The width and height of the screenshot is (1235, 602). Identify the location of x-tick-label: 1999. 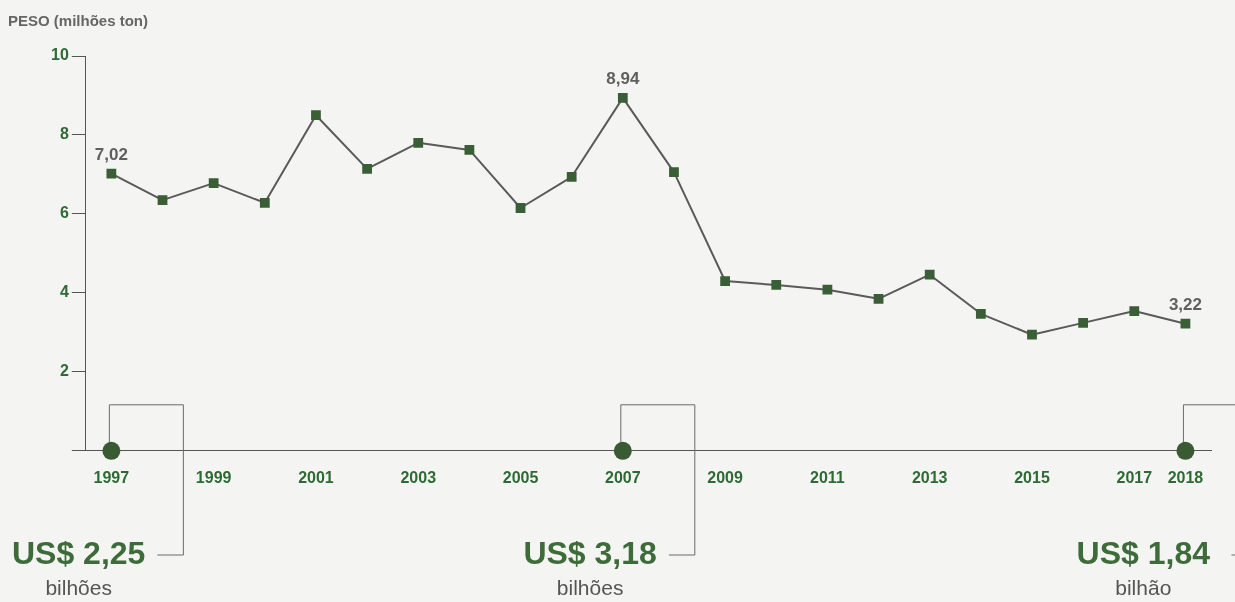
(213, 477).